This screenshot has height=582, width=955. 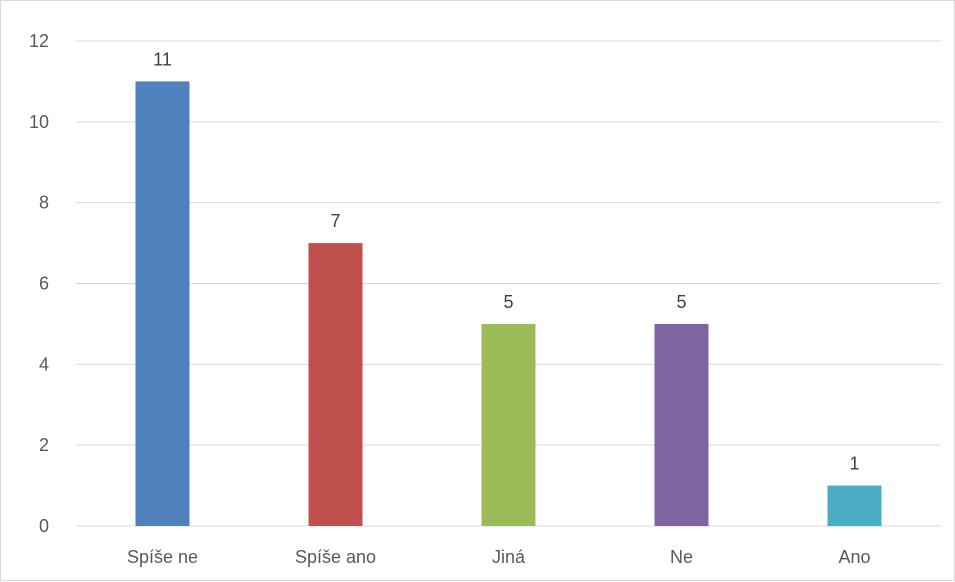 I want to click on y-tick-label-10: 10, so click(x=39, y=122).